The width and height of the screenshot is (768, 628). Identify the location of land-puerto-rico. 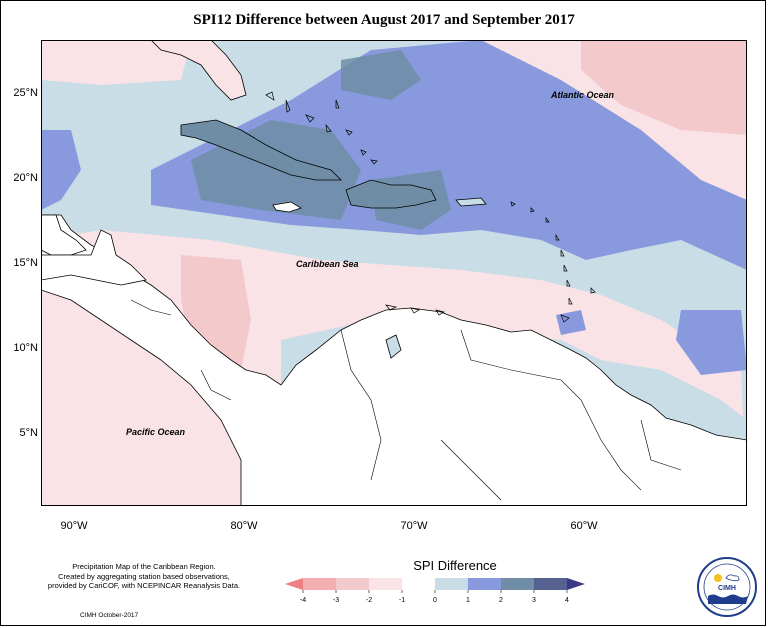
(471, 202).